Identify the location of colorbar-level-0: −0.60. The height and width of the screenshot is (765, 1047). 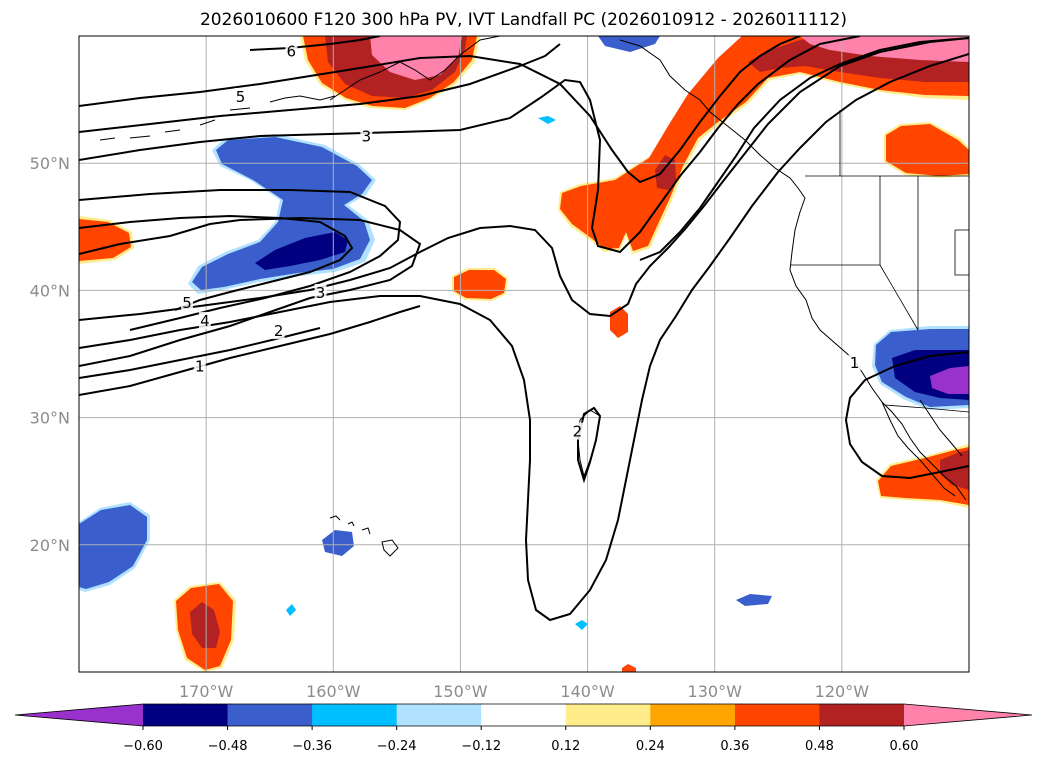
(143, 746).